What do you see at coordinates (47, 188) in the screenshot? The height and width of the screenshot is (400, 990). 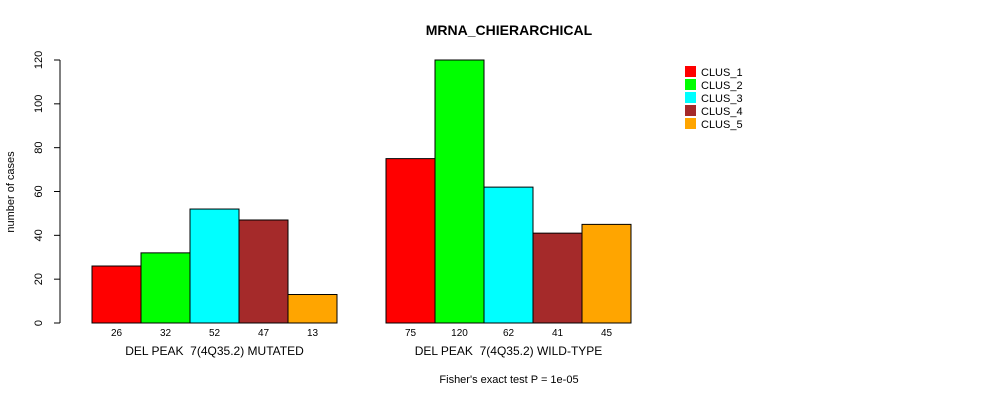 I see `y-axis: 0 20 40 60 80 100 120` at bounding box center [47, 188].